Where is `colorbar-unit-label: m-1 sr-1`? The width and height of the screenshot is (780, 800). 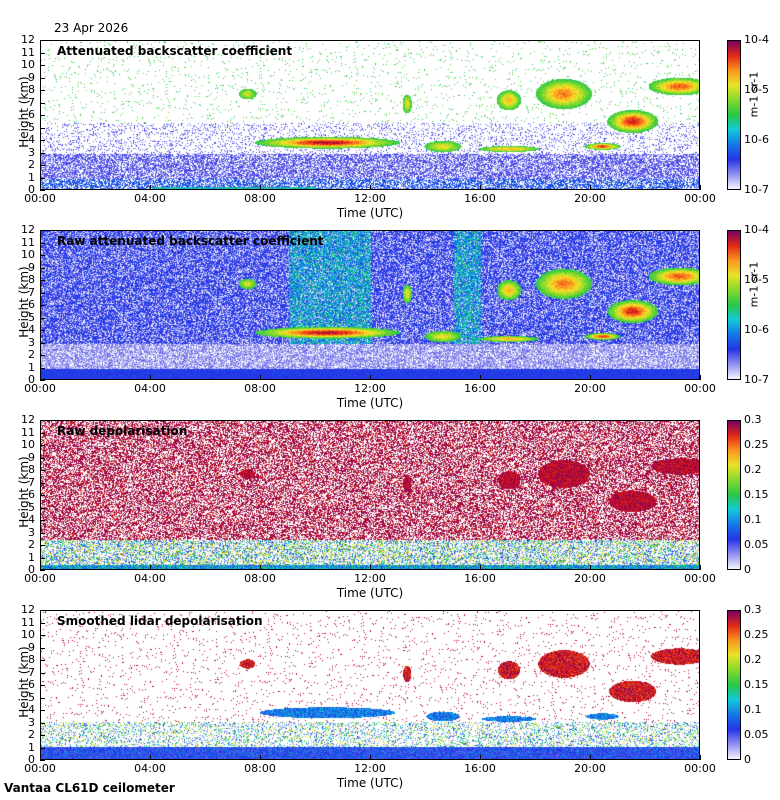 colorbar-unit-label: m-1 sr-1 is located at coordinates (754, 94).